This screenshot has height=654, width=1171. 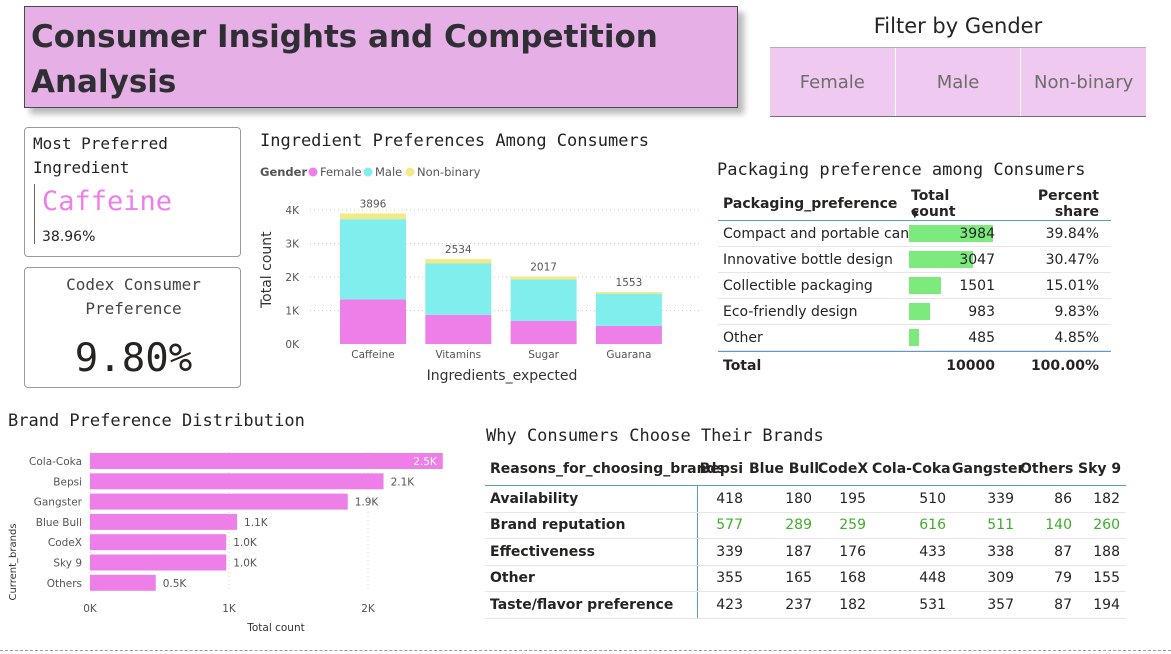 I want to click on bar-gangster, so click(x=219, y=501).